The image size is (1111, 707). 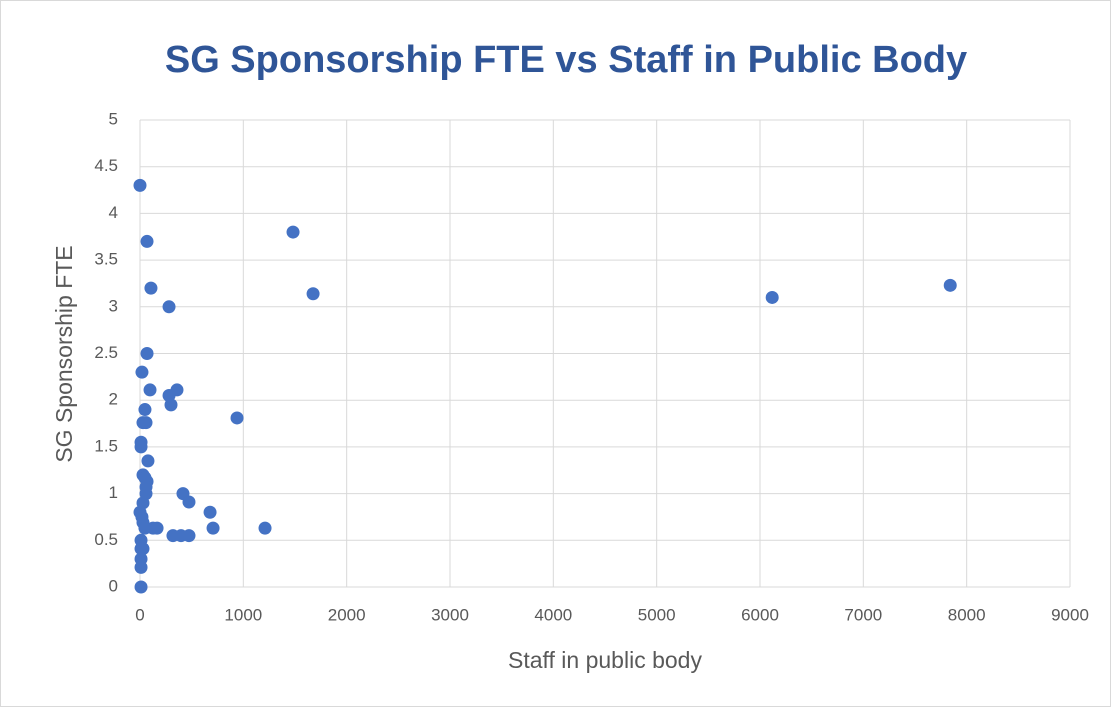 I want to click on y-tick-label: 0, so click(x=113, y=585).